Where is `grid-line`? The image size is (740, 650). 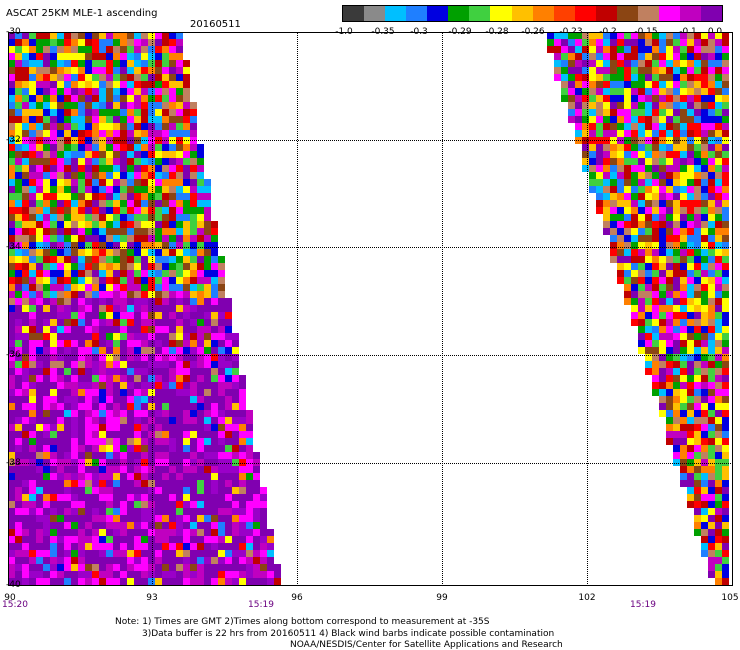
grid-line is located at coordinates (442, 309).